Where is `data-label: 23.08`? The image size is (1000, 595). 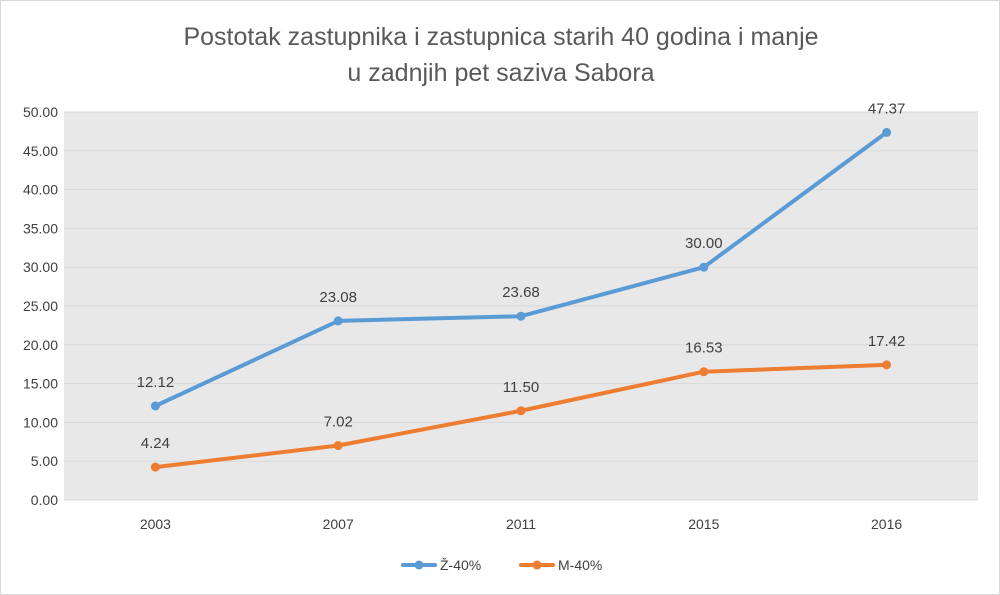
data-label: 23.08 is located at coordinates (338, 297).